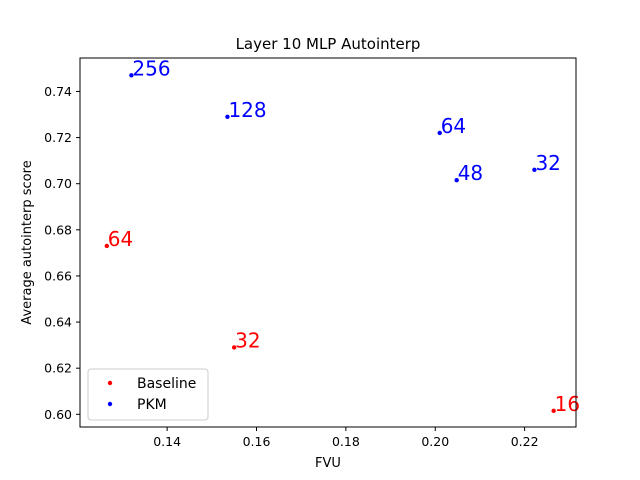  What do you see at coordinates (470, 173) in the screenshot?
I see `data-label-pkm: 48` at bounding box center [470, 173].